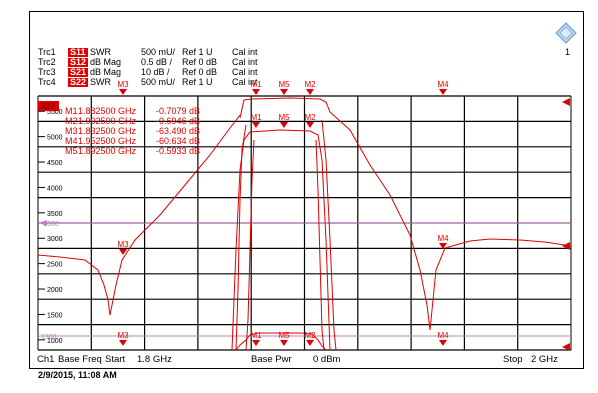 The height and width of the screenshot is (393, 598). I want to click on footer-start-value: 1.8 GHz, so click(154, 359).